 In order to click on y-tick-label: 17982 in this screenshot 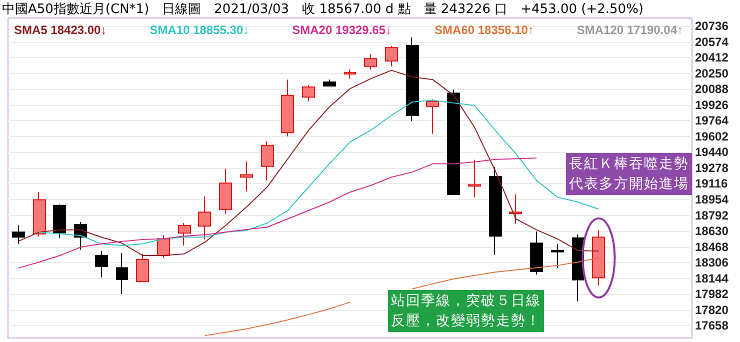, I will do `click(712, 294)`.